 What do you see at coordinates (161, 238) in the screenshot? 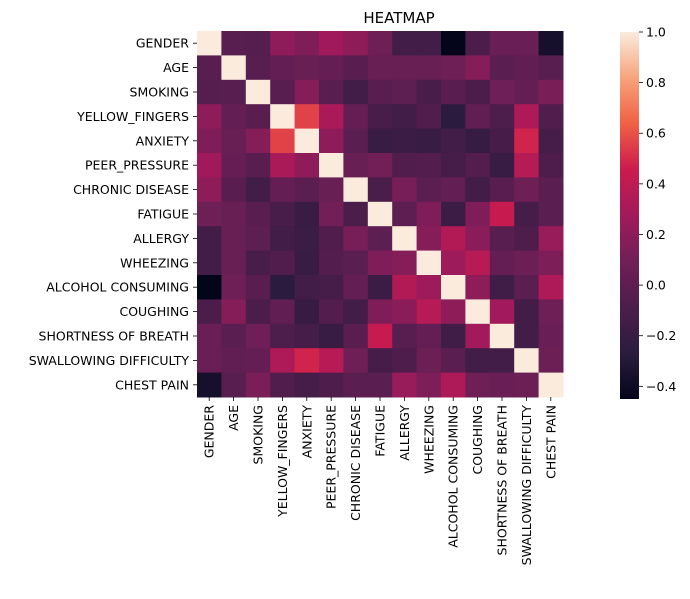
I see `y-tick-label: ALLERGY` at bounding box center [161, 238].